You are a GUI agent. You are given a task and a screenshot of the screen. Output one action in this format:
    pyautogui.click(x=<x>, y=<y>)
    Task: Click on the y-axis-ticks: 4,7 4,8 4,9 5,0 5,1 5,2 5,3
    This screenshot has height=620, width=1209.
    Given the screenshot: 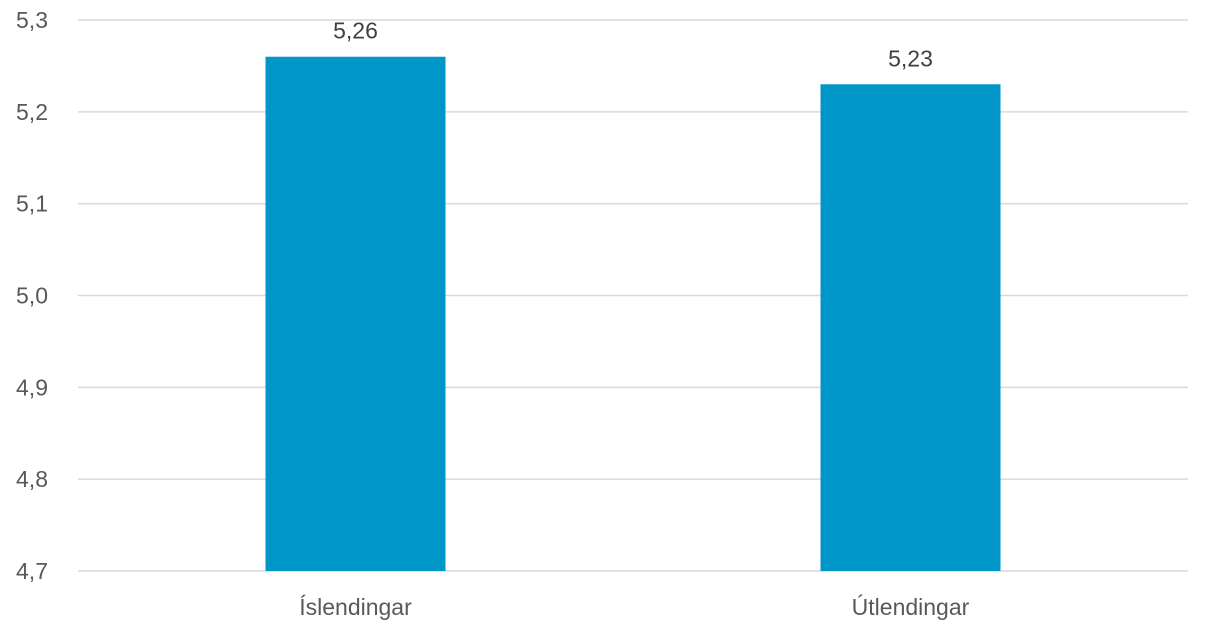 What is the action you would take?
    pyautogui.click(x=32, y=295)
    